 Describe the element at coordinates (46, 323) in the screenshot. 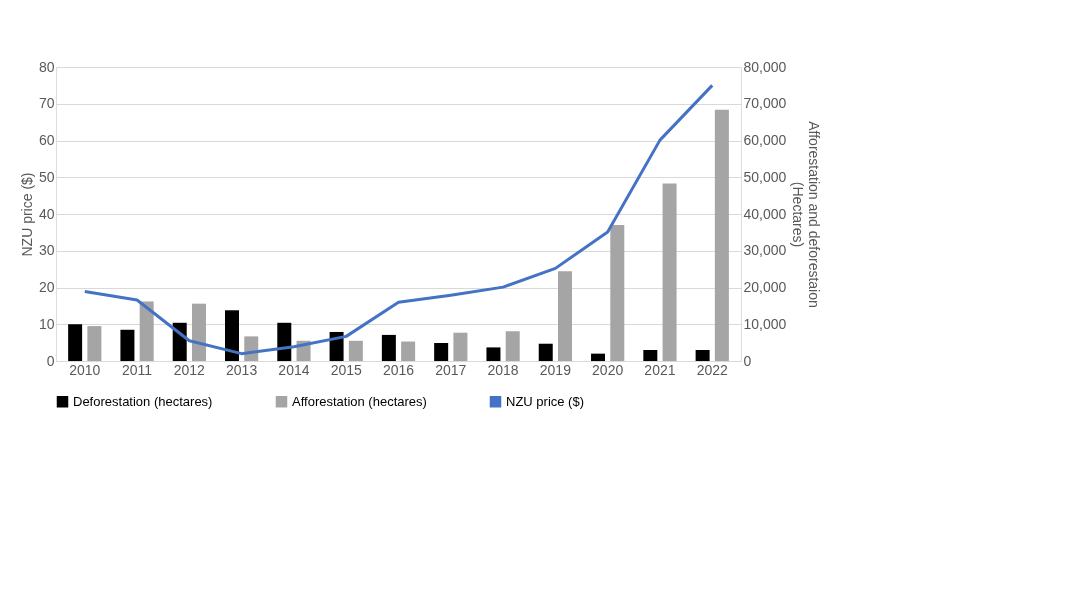

I see `y-tick-label: 10` at that location.